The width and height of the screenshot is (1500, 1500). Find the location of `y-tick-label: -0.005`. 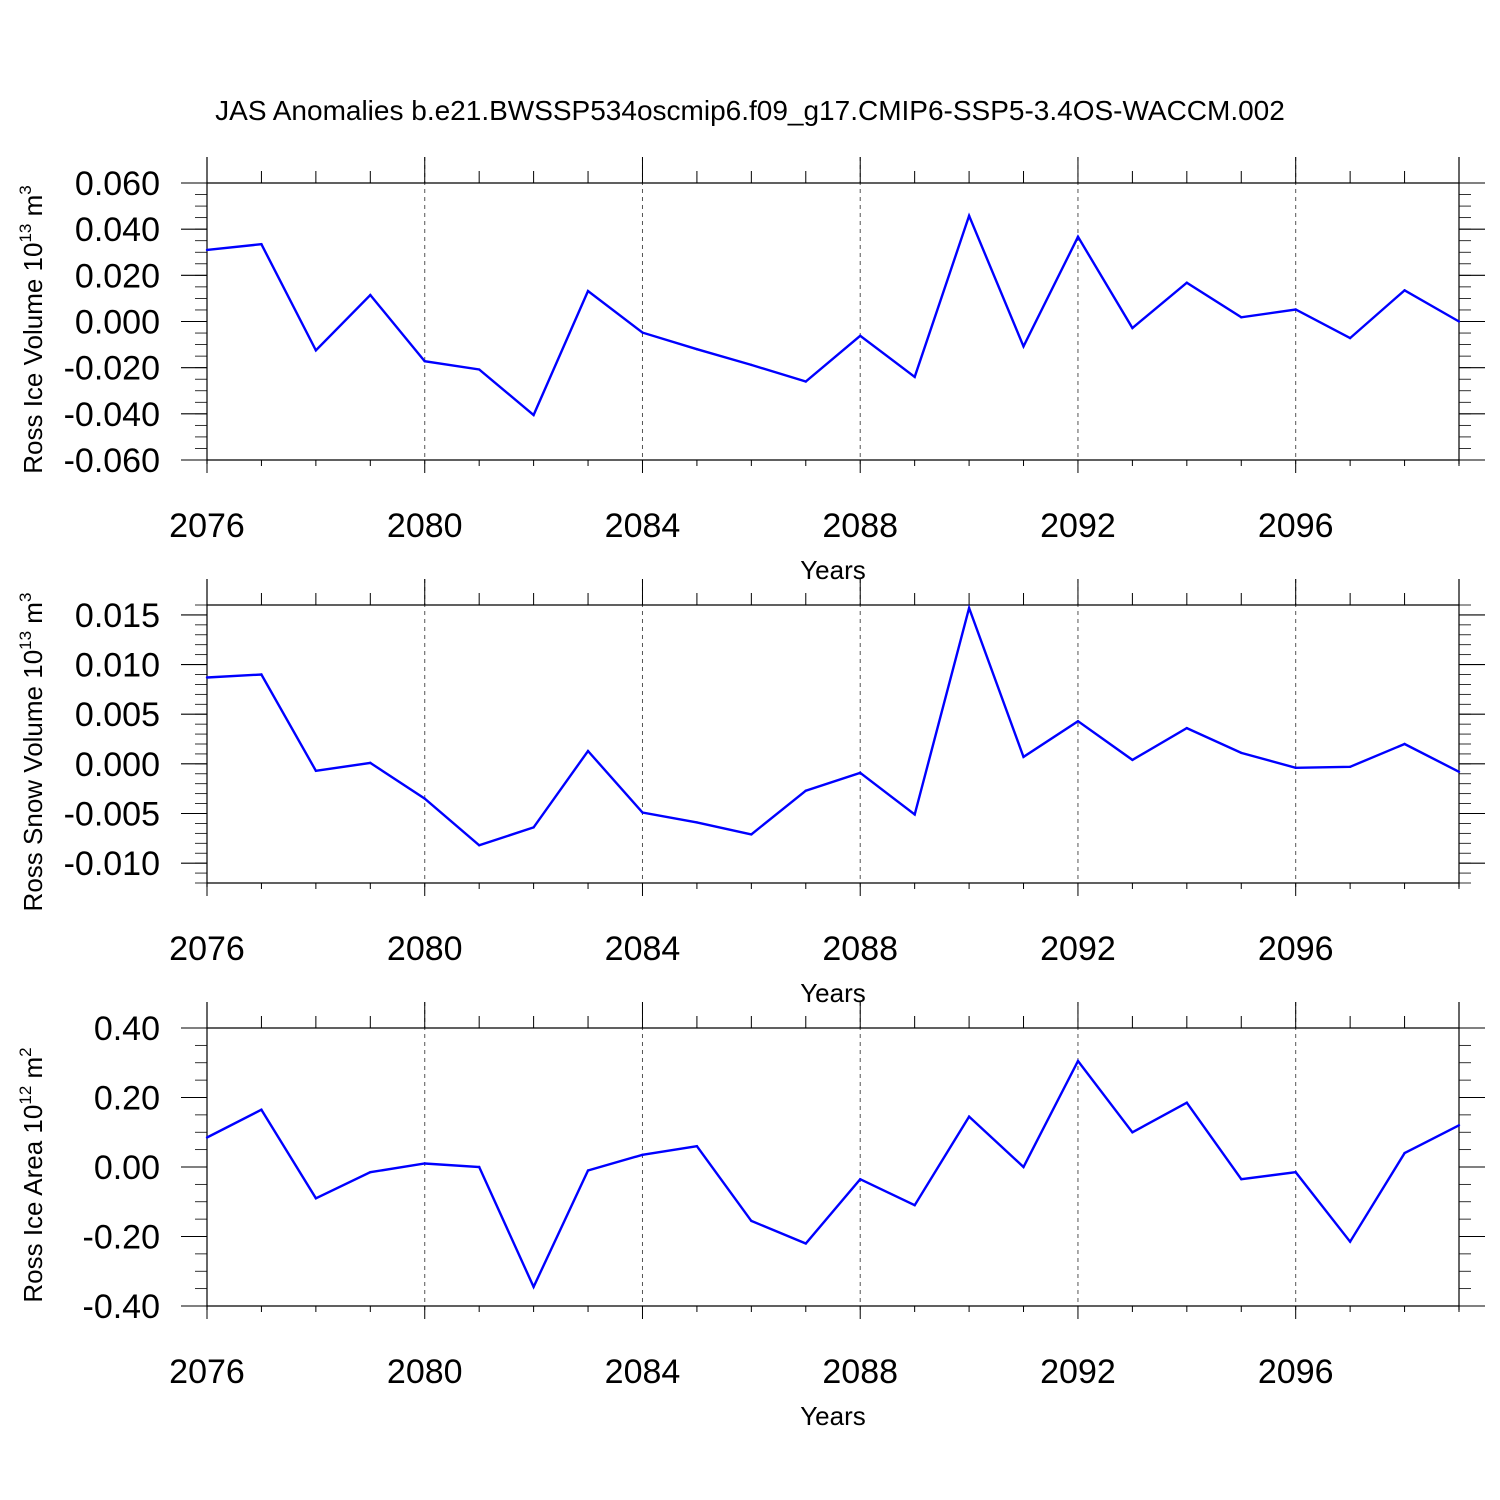

y-tick-label: -0.005 is located at coordinates (112, 815).